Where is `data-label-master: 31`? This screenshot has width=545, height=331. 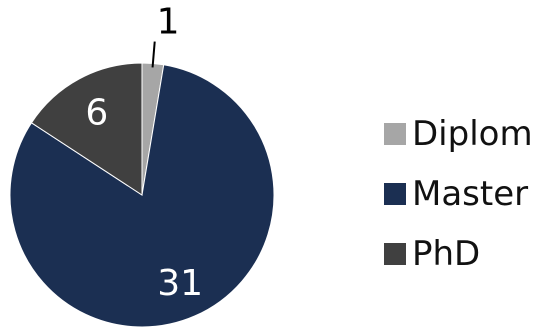 data-label-master: 31 is located at coordinates (180, 283).